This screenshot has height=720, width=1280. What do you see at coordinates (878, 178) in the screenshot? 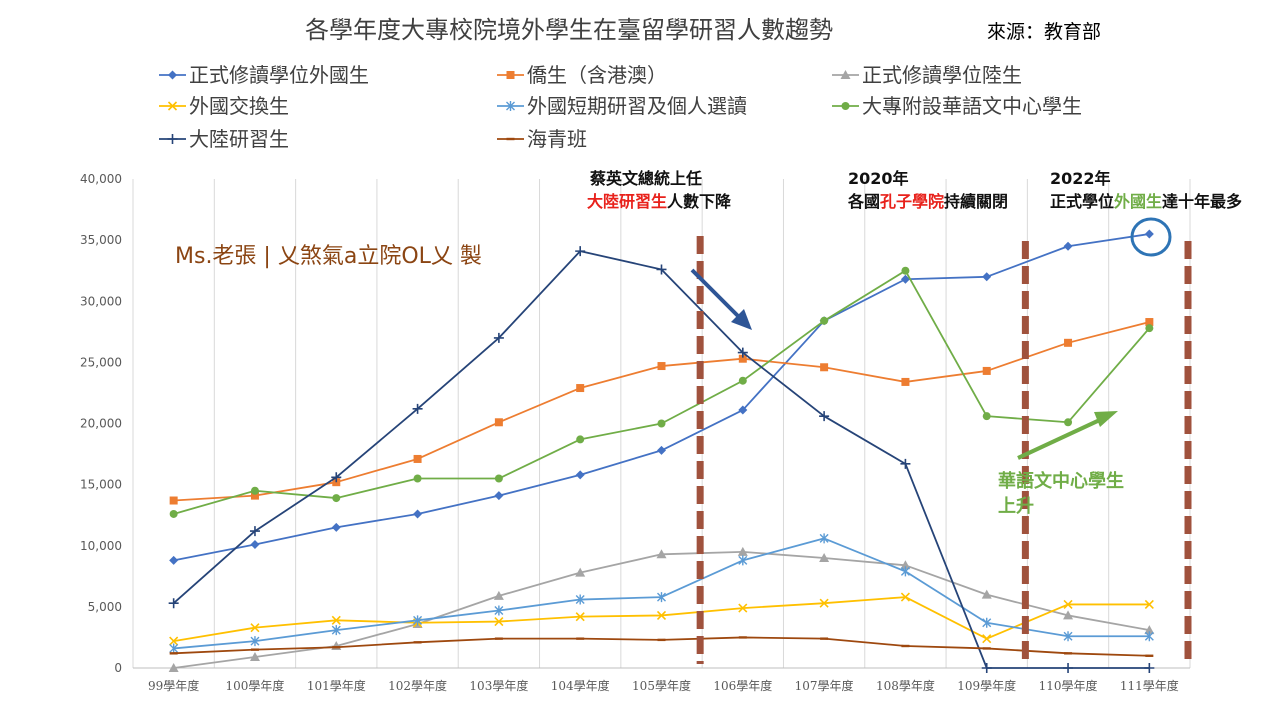
I see `annotation-2020-year: 2020年` at bounding box center [878, 178].